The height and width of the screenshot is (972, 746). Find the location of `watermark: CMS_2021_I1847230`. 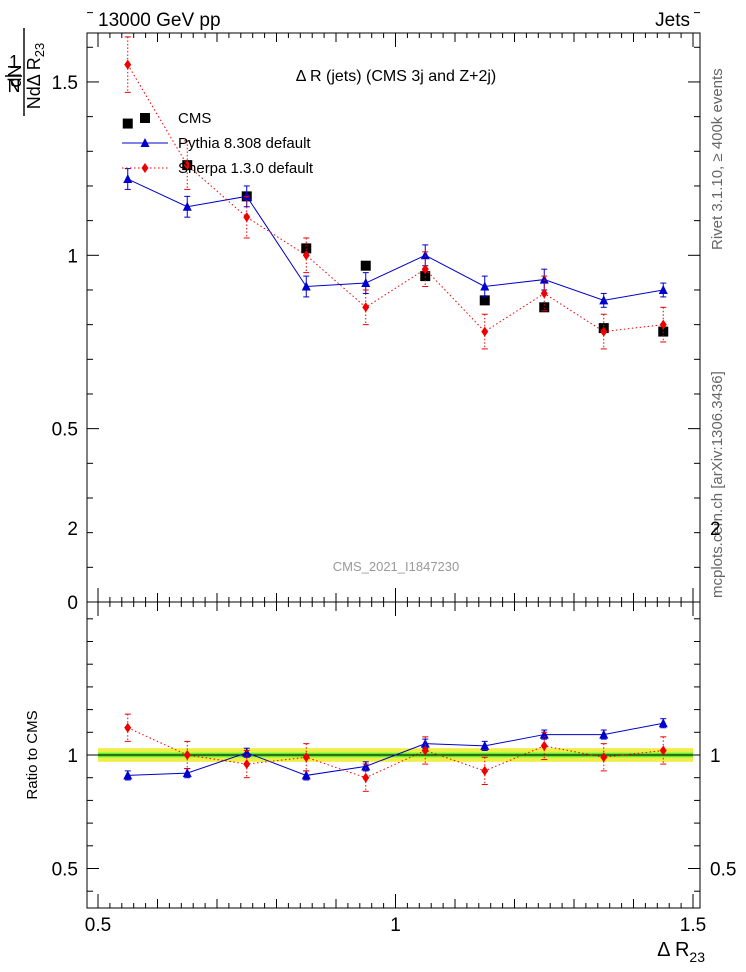

watermark: CMS_2021_I1847230 is located at coordinates (396, 566).